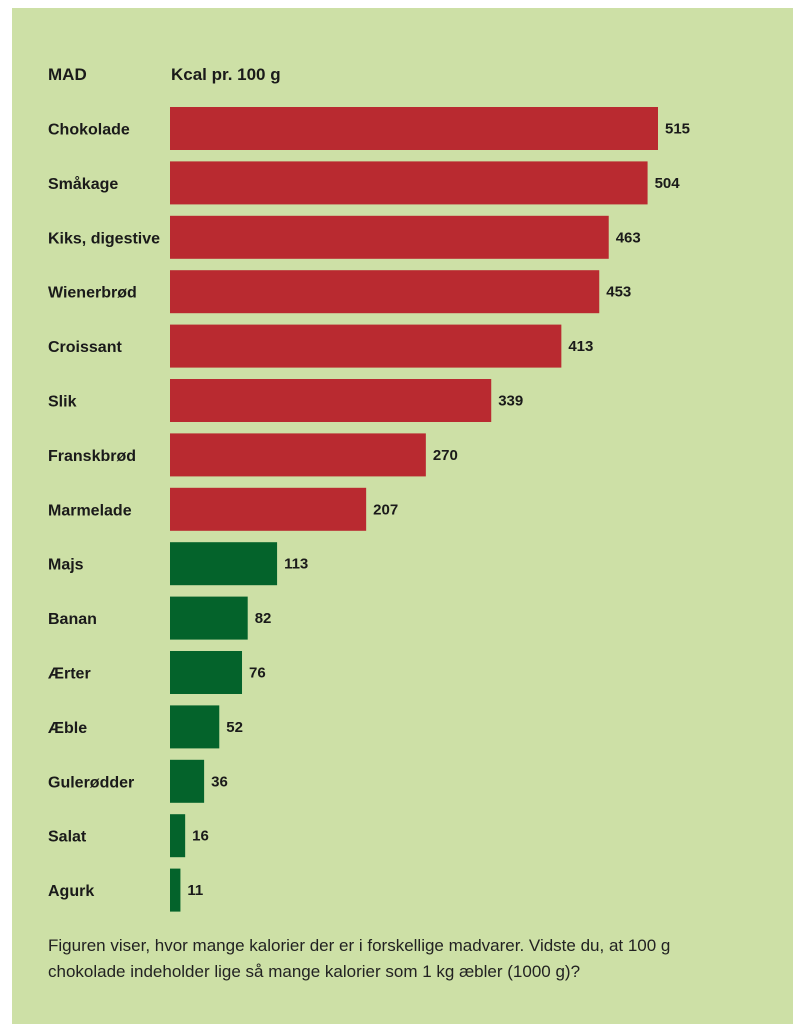 The width and height of the screenshot is (798, 1026). Describe the element at coordinates (72, 619) in the screenshot. I see `category-label-banan: Banan` at that location.